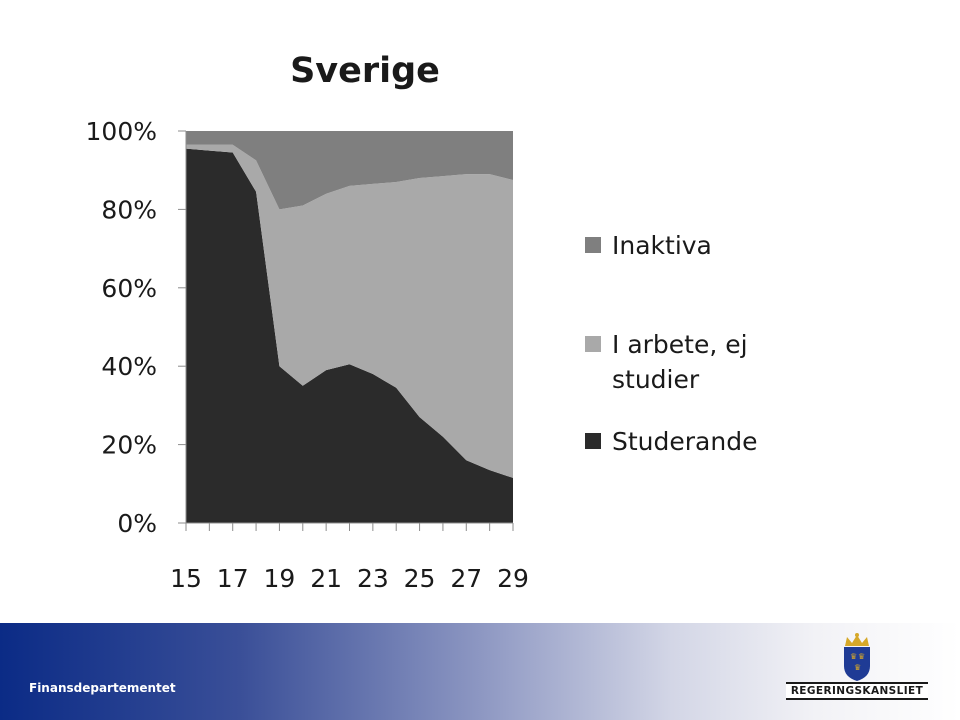  Describe the element at coordinates (662, 245) in the screenshot. I see `legend-label: Inaktiva` at that location.